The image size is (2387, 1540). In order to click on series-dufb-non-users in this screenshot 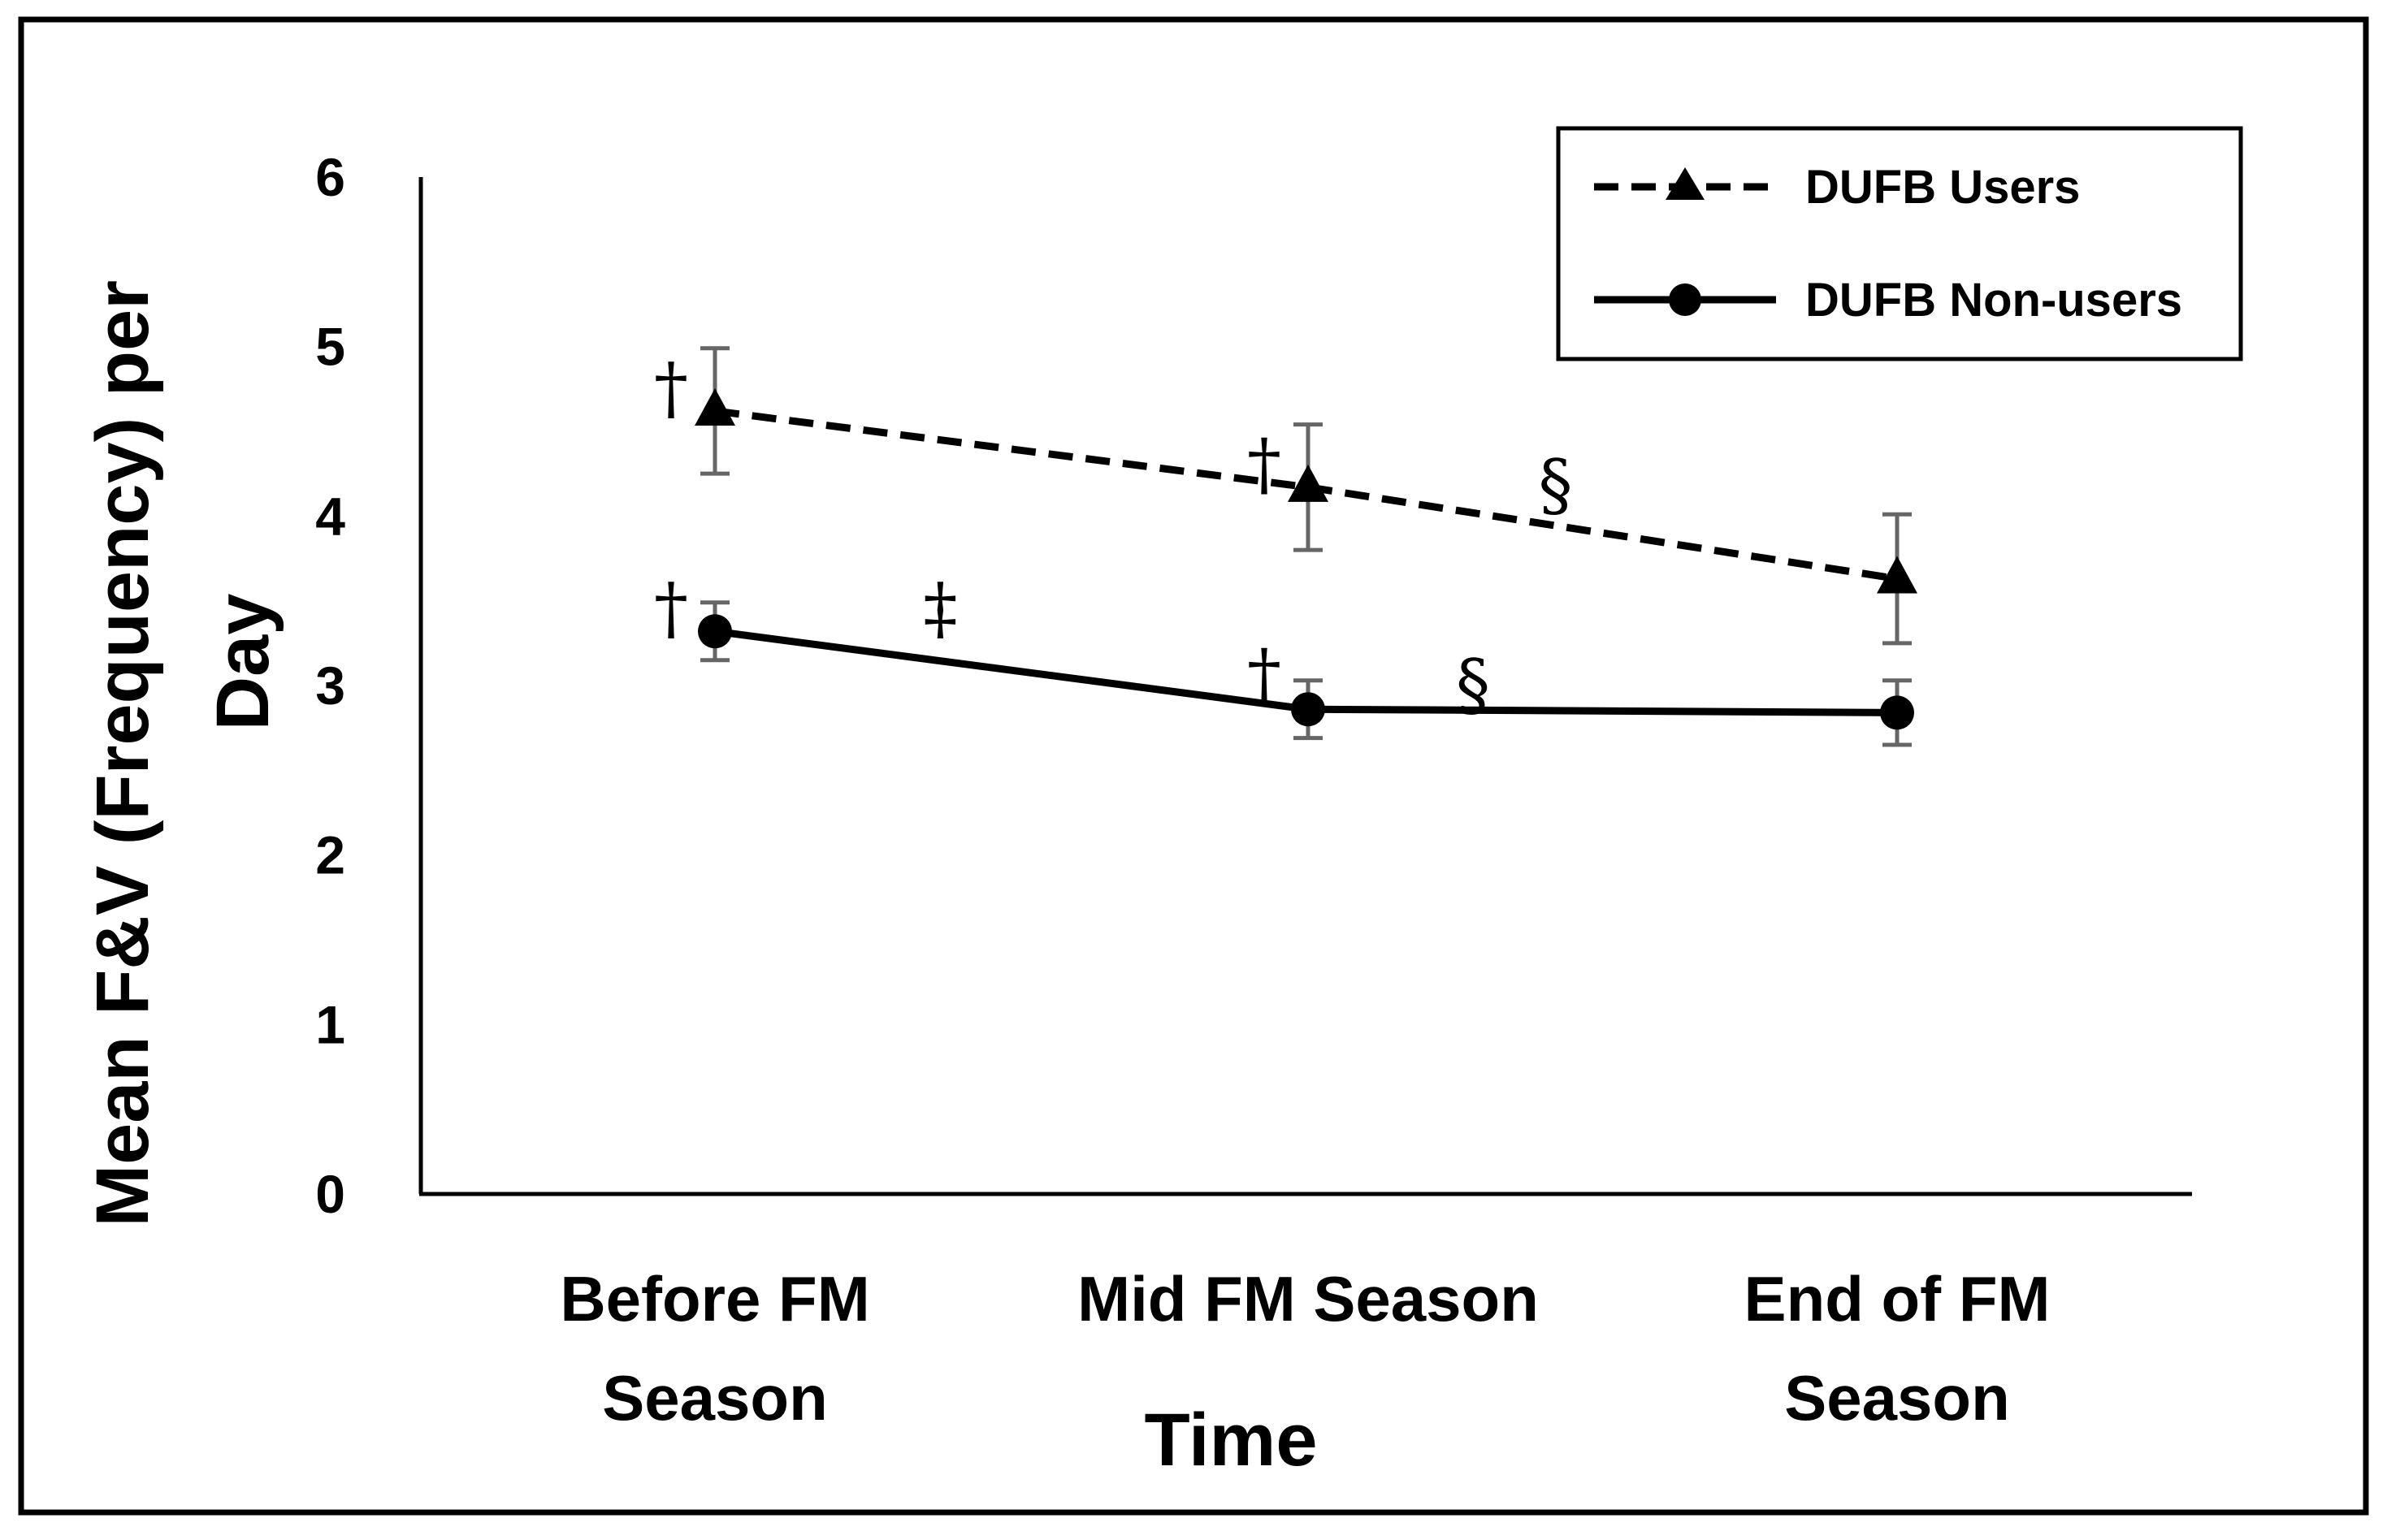, I will do `click(1306, 673)`.